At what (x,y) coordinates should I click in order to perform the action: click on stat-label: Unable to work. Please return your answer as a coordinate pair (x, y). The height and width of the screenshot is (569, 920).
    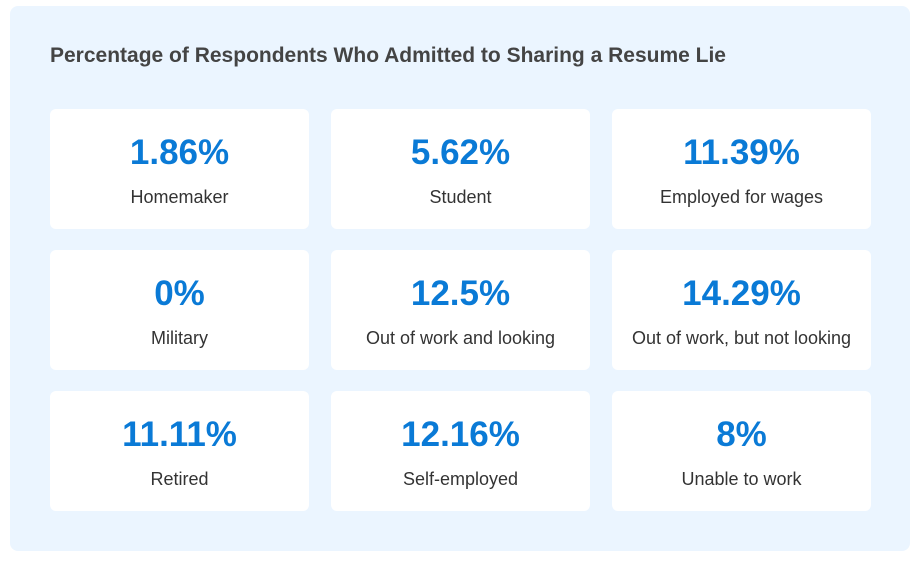
    Looking at the image, I should click on (741, 479).